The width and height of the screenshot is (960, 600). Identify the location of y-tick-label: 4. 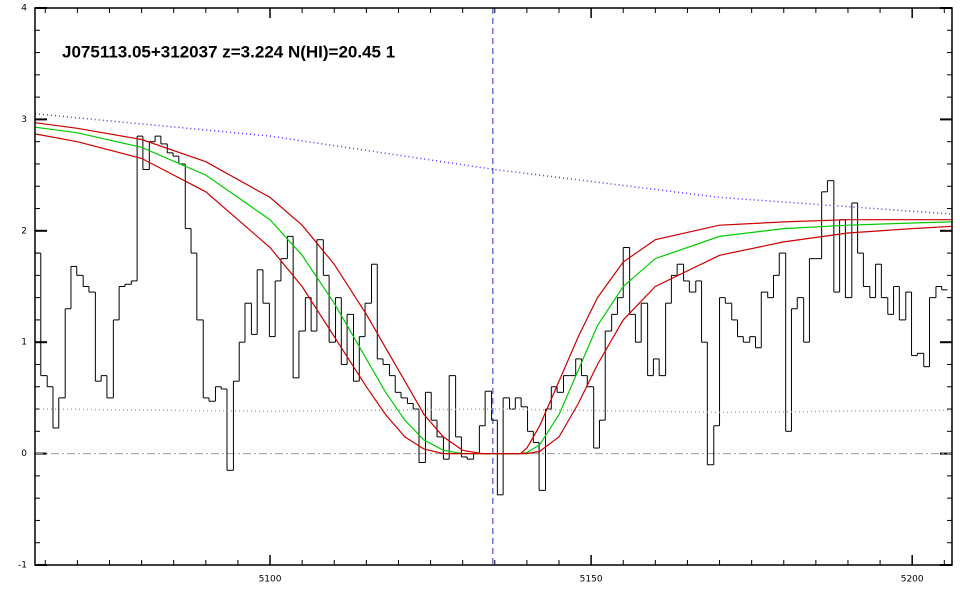
(24, 9).